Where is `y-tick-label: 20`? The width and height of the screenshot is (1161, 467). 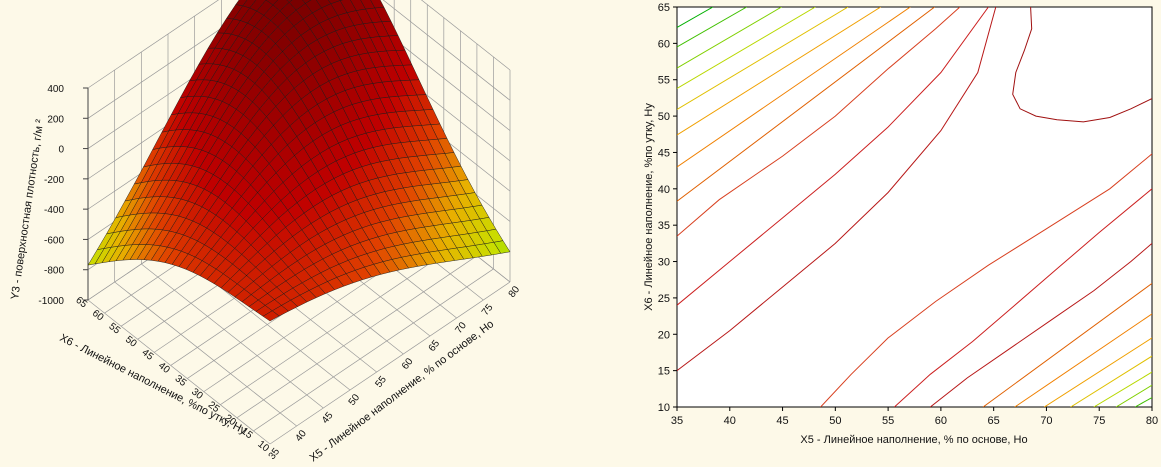 y-tick-label: 20 is located at coordinates (664, 335).